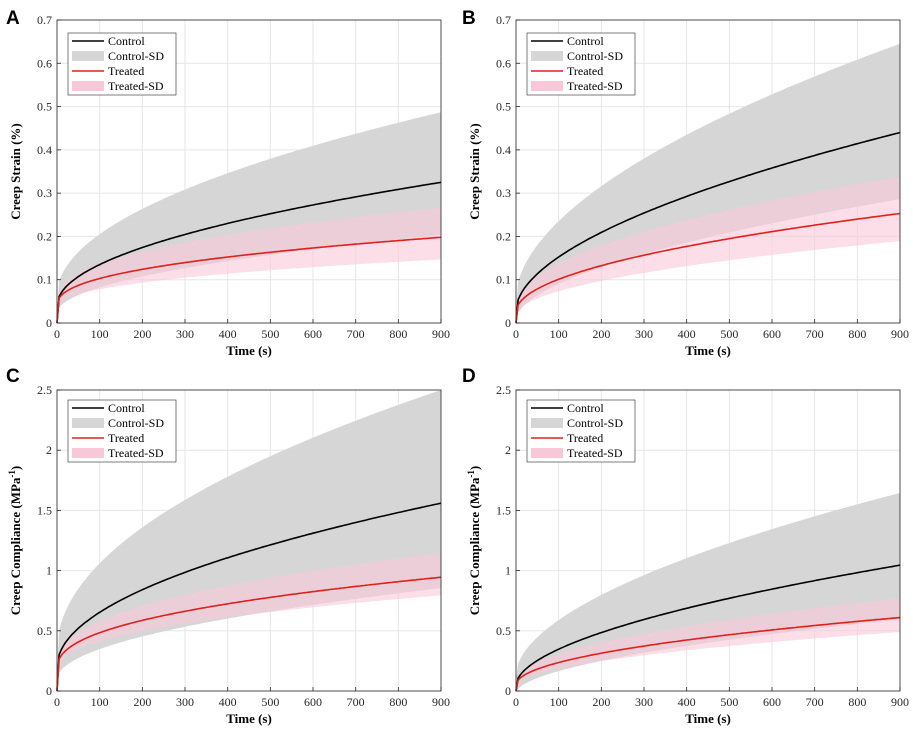 This screenshot has height=731, width=913. What do you see at coordinates (13, 18) in the screenshot?
I see `panel-letter: A` at bounding box center [13, 18].